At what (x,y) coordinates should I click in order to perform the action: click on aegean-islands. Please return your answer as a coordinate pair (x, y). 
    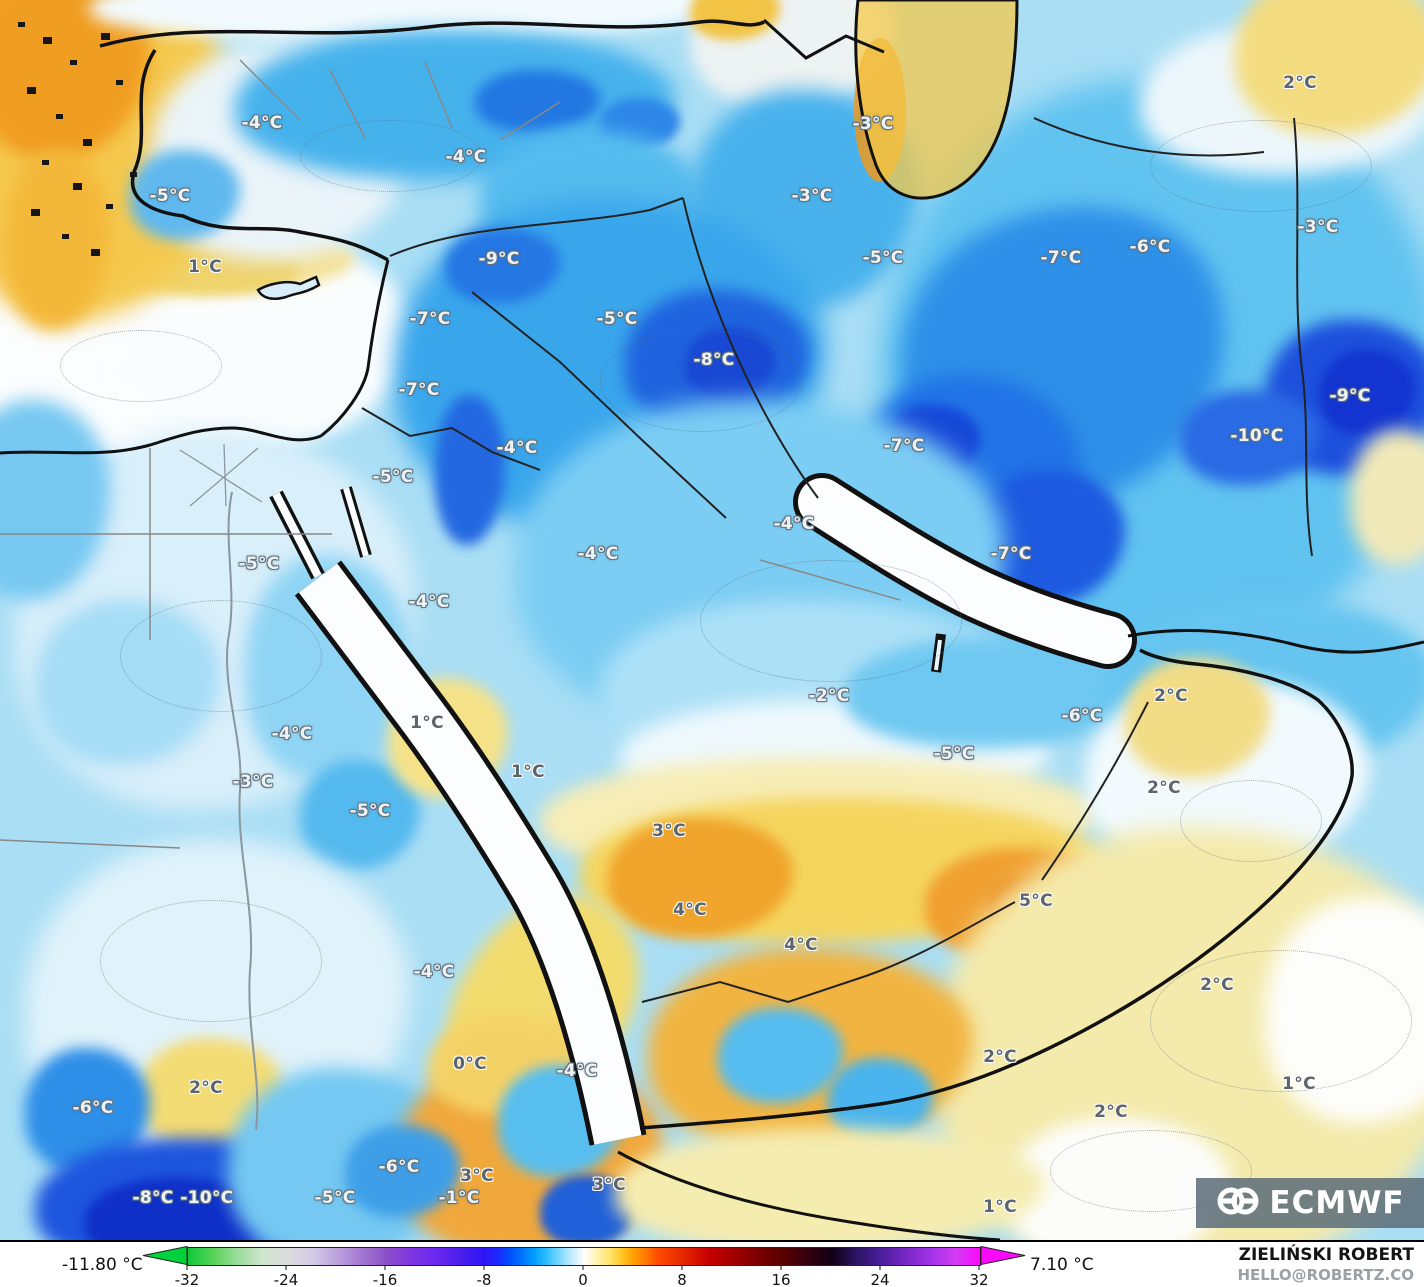
    Looking at the image, I should click on (21, 24).